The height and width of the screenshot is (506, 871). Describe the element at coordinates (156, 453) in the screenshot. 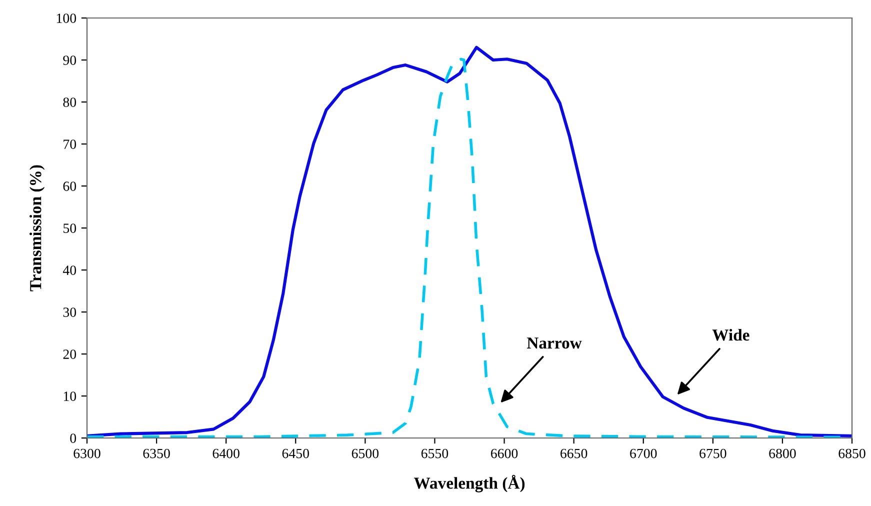

I see `x-tick-label: 6350` at that location.